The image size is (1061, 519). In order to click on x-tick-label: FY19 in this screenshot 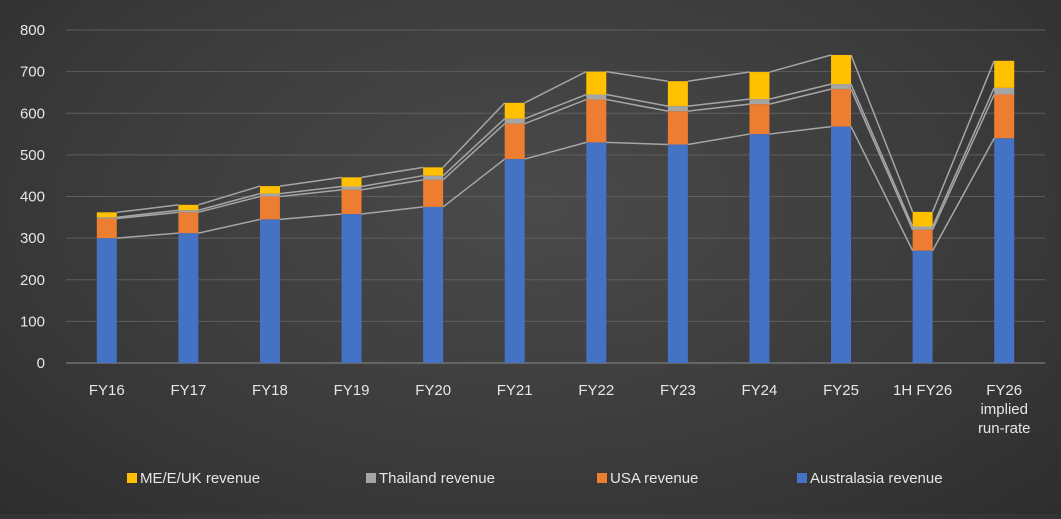, I will do `click(352, 390)`.